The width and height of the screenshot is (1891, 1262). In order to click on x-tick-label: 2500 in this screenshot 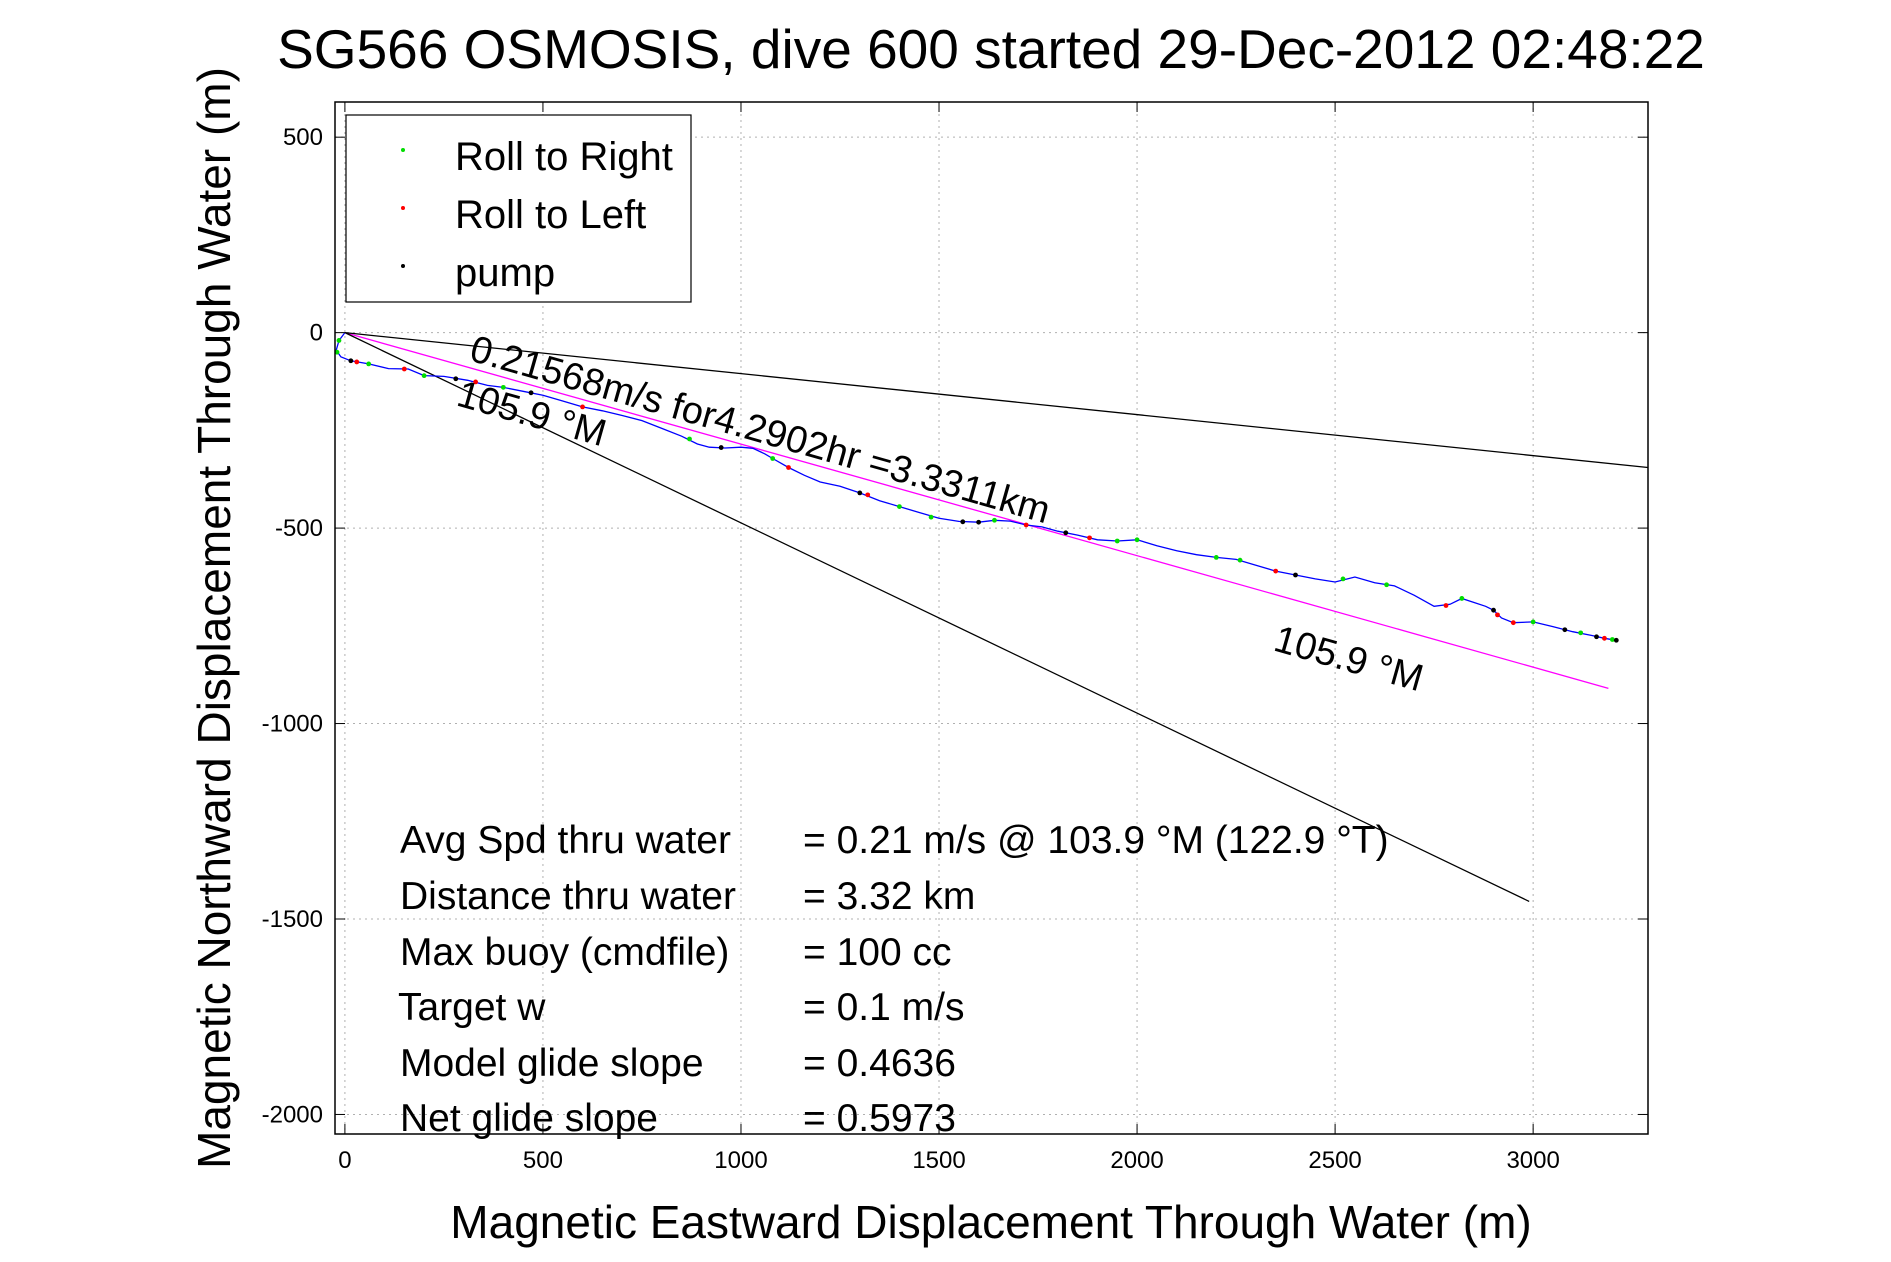, I will do `click(1334, 1160)`.